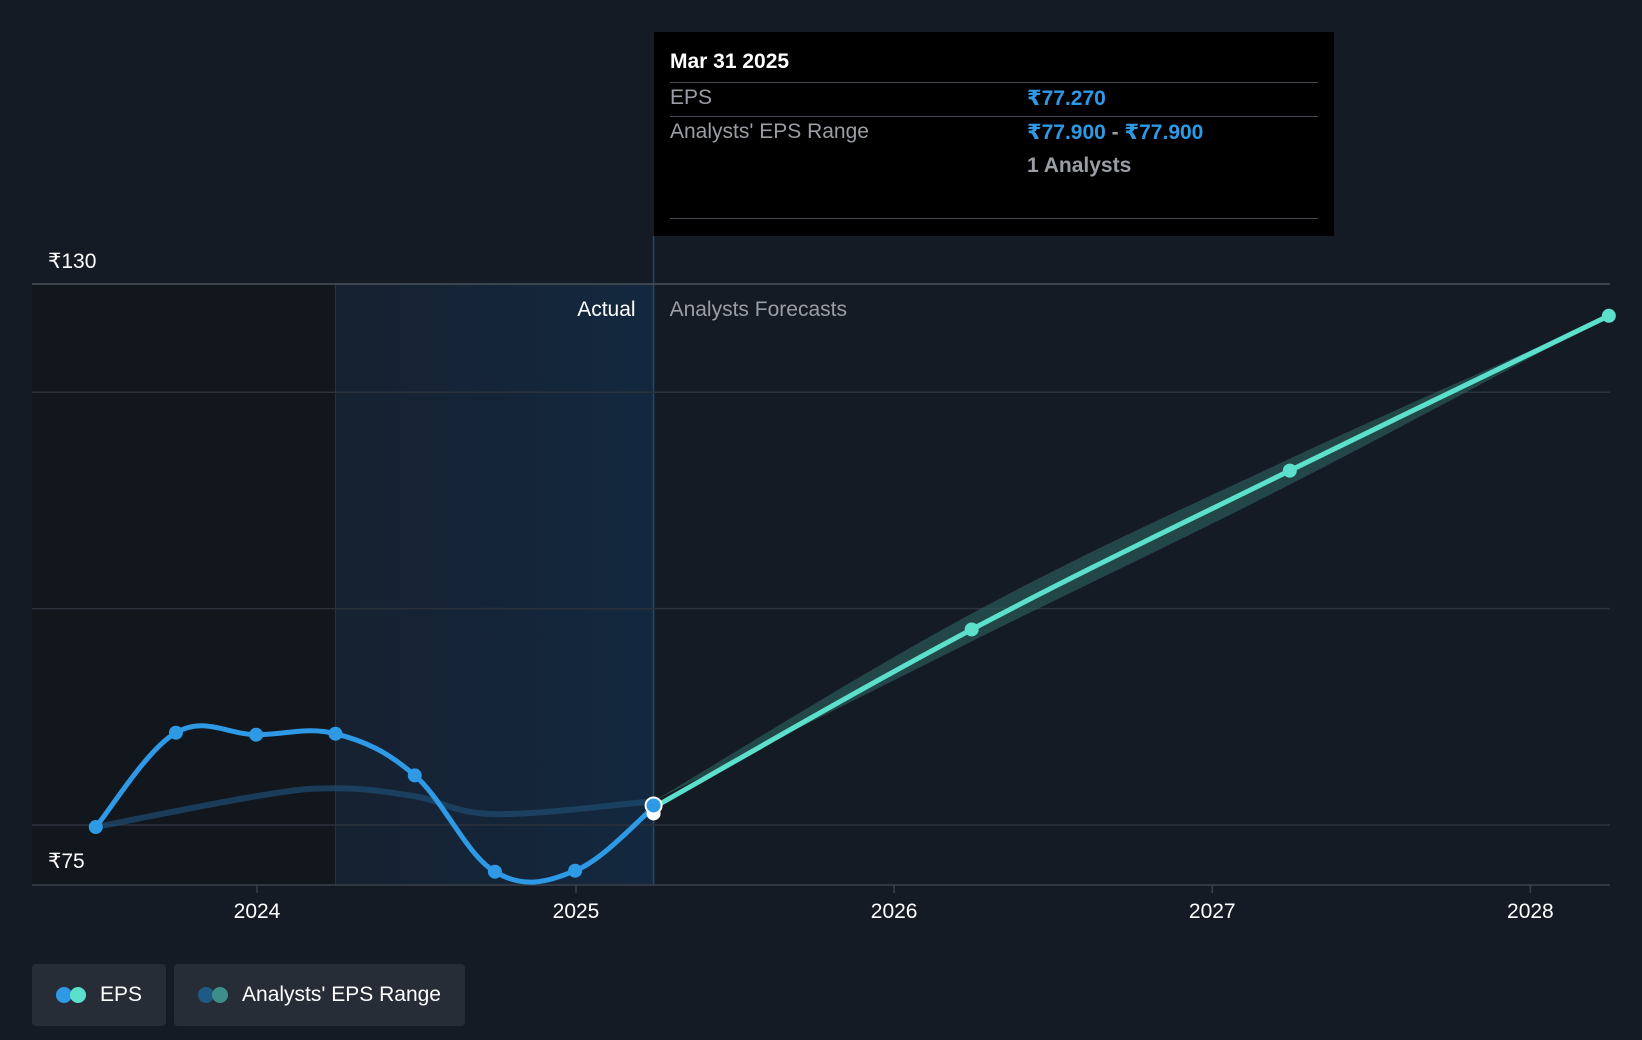 Image resolution: width=1642 pixels, height=1040 pixels. I want to click on past-region, so click(184, 584).